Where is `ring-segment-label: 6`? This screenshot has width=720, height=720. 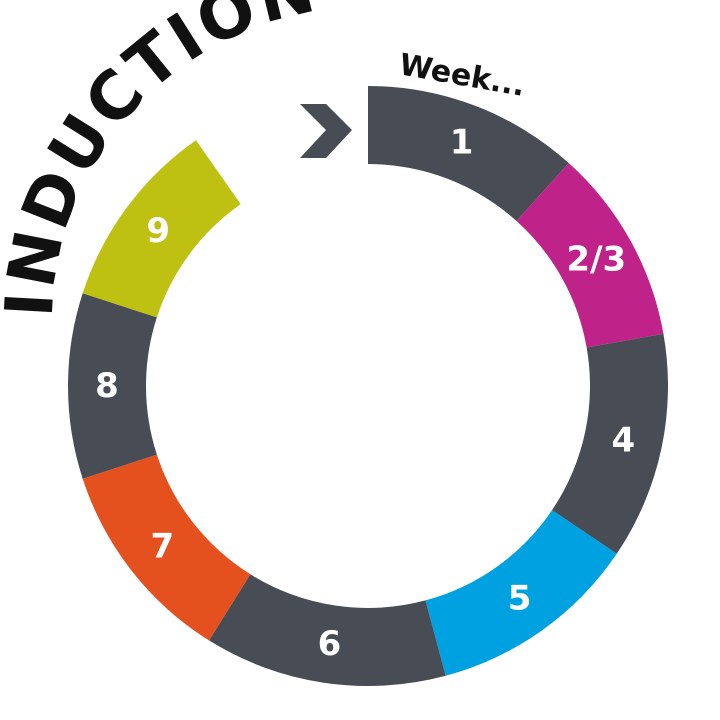
ring-segment-label: 6 is located at coordinates (330, 644).